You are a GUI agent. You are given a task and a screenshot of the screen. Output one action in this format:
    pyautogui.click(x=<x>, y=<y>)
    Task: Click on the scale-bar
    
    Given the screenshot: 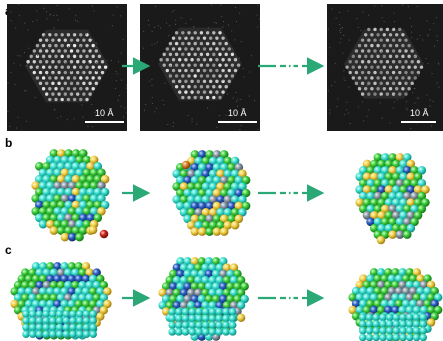 What is the action you would take?
    pyautogui.click(x=237, y=122)
    